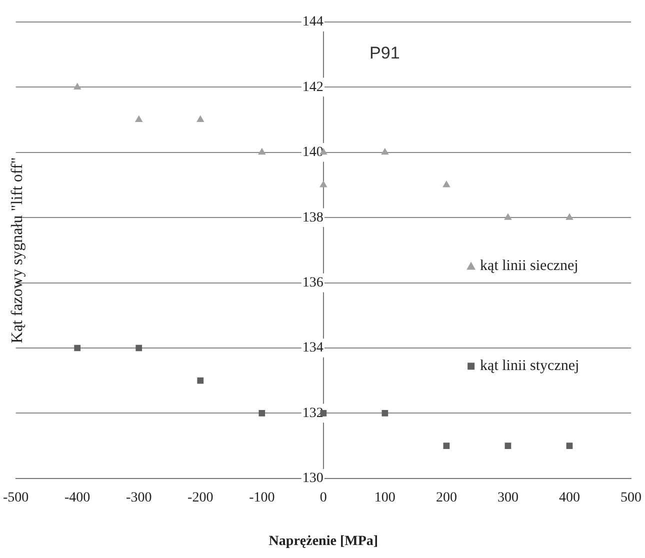  What do you see at coordinates (385, 53) in the screenshot?
I see `text: P91` at bounding box center [385, 53].